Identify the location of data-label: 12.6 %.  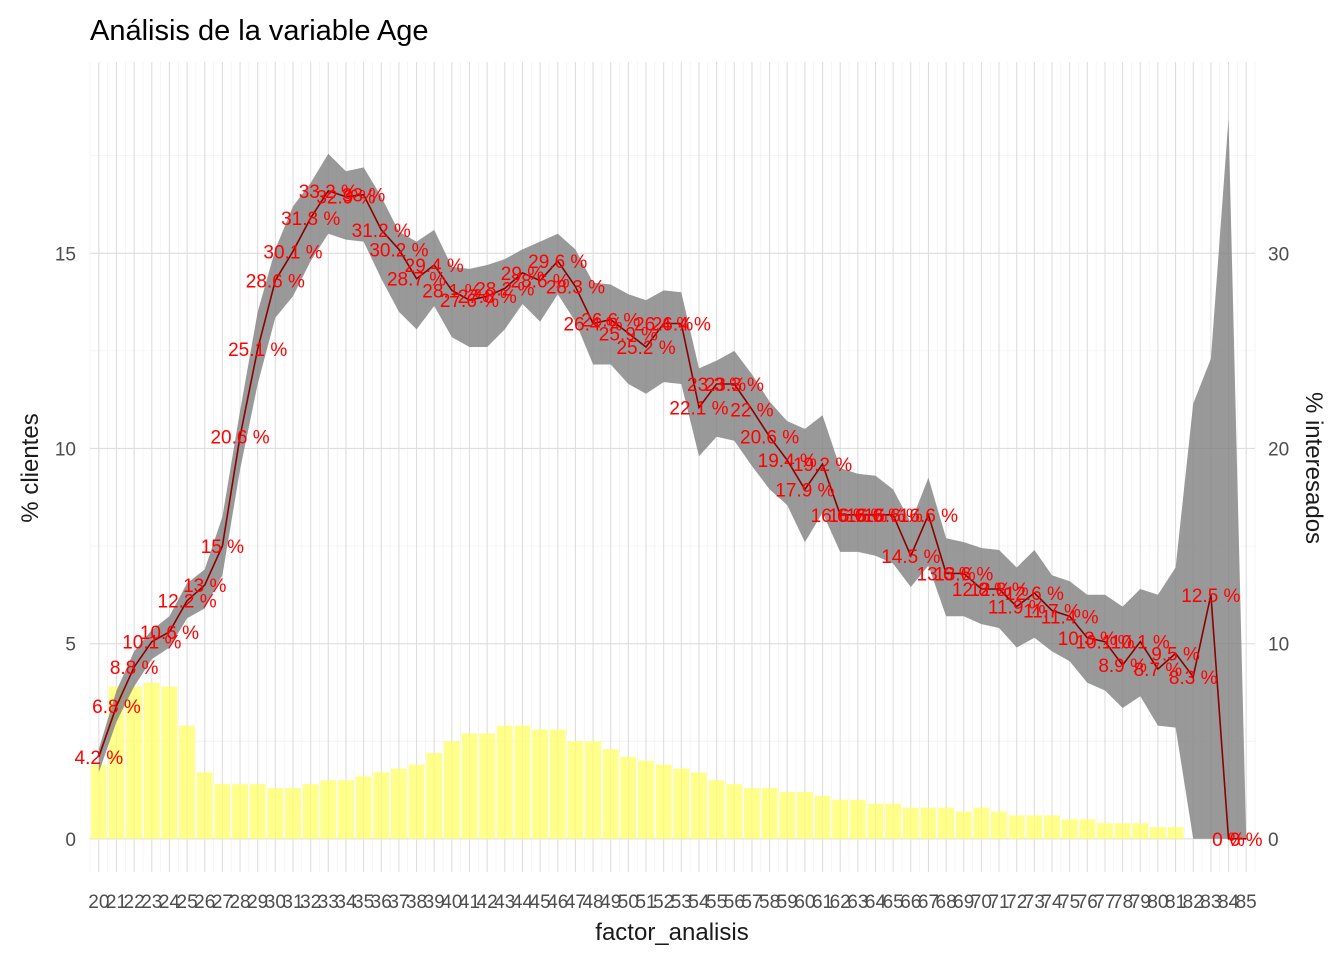
(1034, 594).